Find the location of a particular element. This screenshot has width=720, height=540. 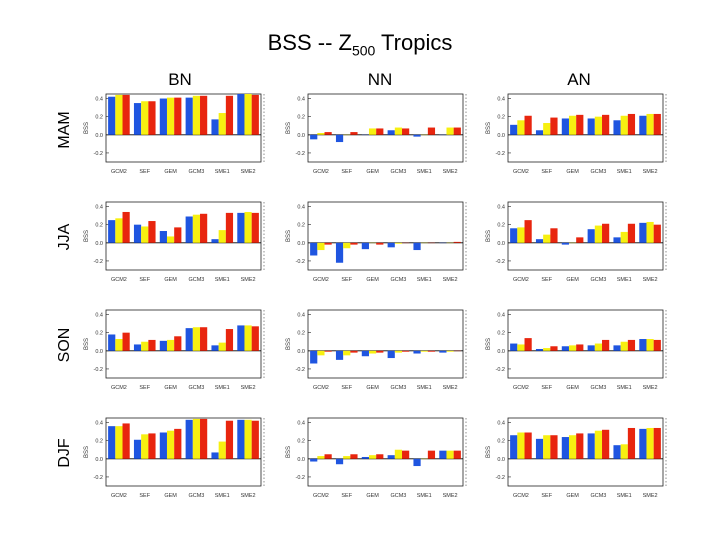

x-tick-label-son-an-0: GCM2 is located at coordinates (521, 388).